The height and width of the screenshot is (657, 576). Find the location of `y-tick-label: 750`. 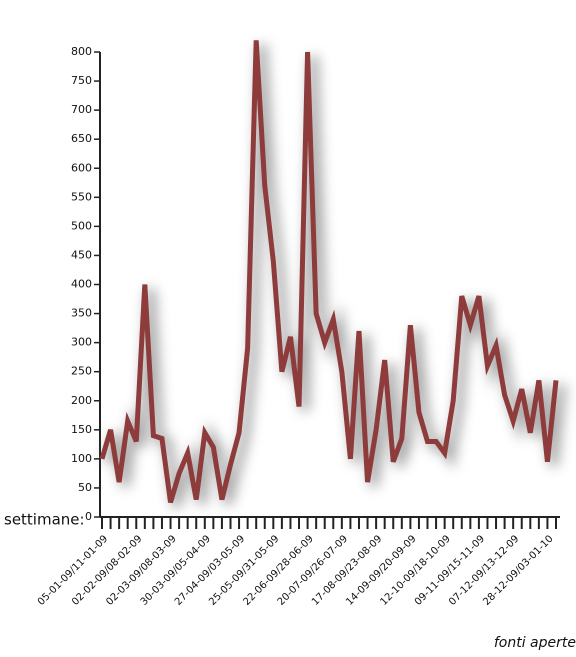

y-tick-label: 750 is located at coordinates (81, 80).